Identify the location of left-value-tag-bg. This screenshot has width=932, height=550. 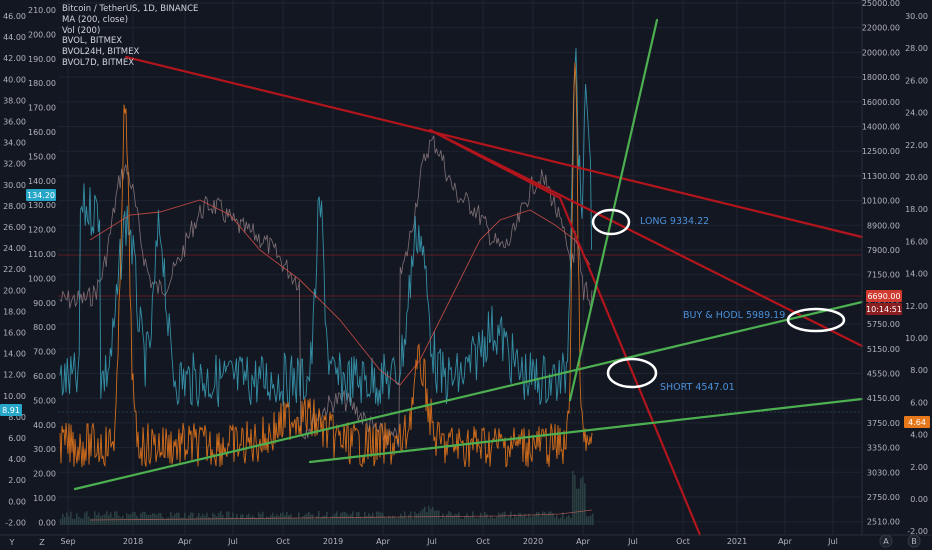
(41, 195).